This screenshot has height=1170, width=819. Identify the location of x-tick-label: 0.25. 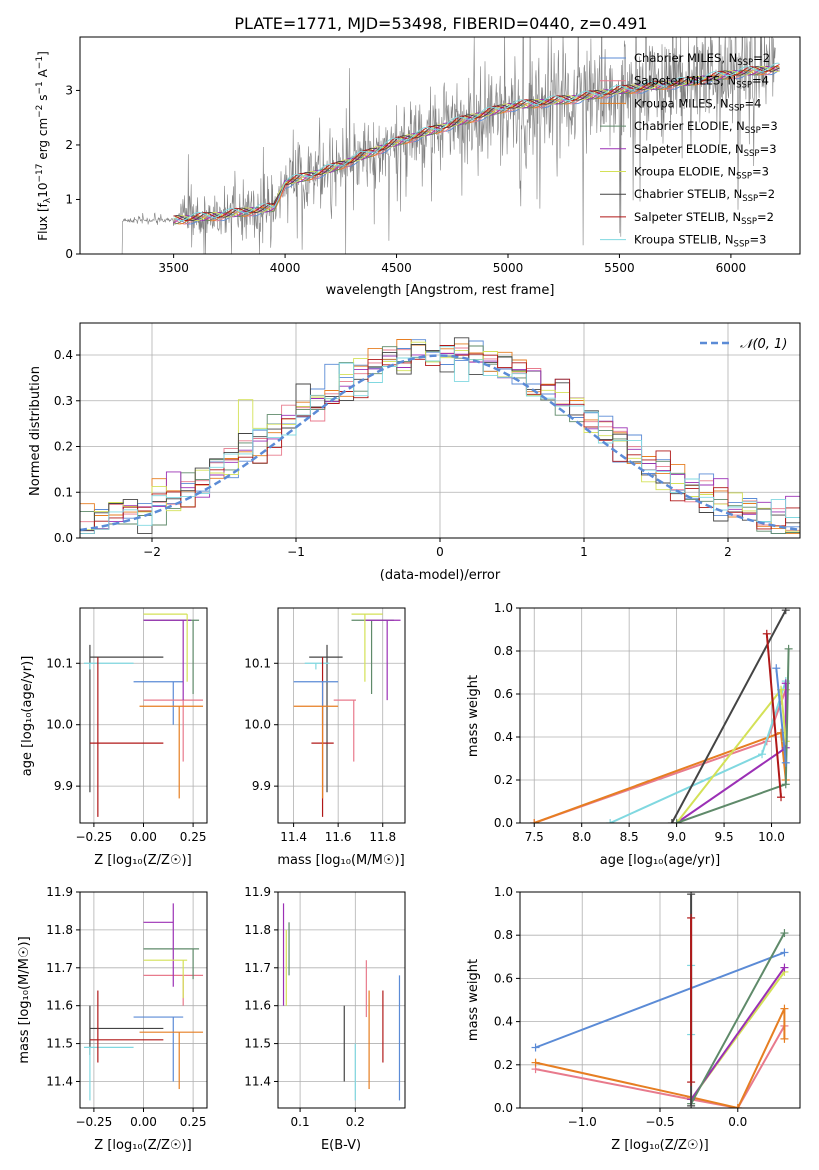
(193, 837).